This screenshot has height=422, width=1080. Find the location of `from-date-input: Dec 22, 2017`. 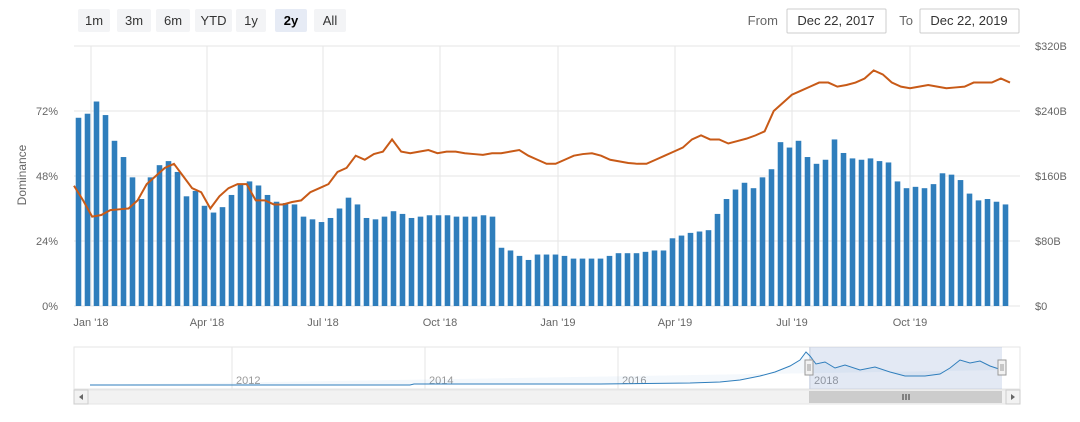

from-date-input: Dec 22, 2017 is located at coordinates (836, 21).